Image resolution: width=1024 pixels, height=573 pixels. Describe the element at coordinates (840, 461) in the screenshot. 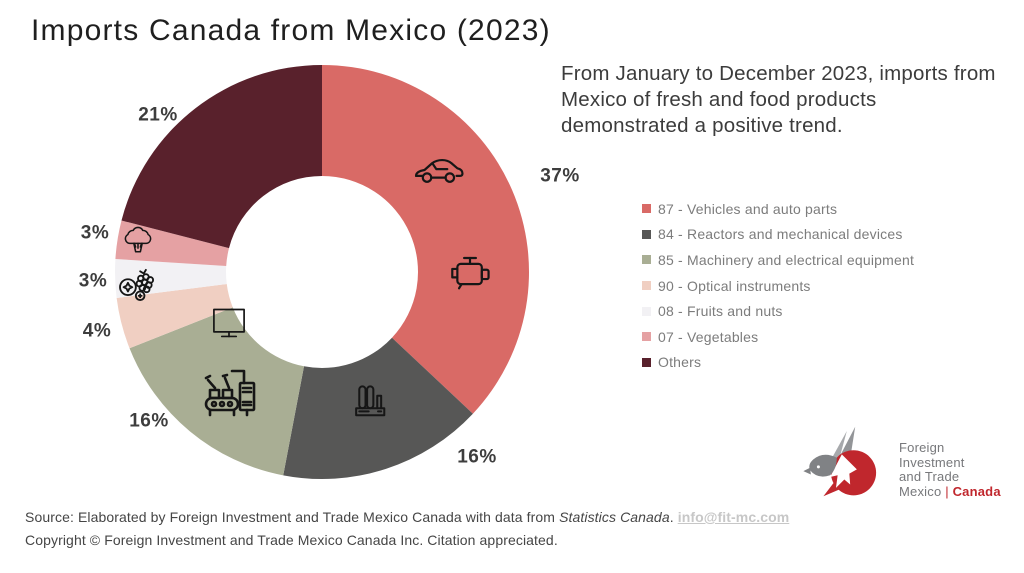

I see `fit-mc-bird-logo-icon` at that location.